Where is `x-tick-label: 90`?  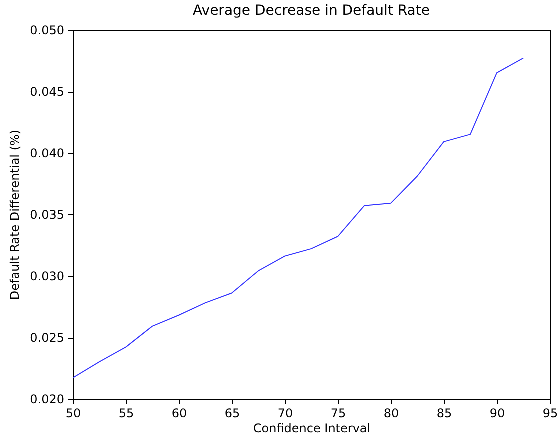
x-tick-label: 90 is located at coordinates (498, 413).